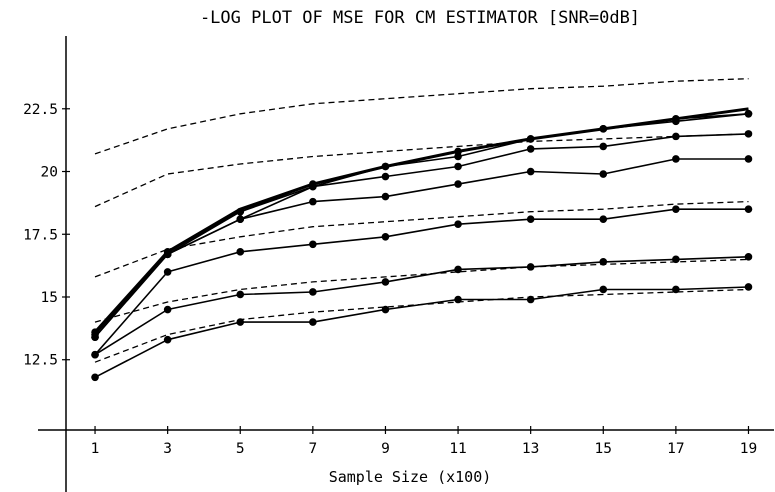  What do you see at coordinates (457, 449) in the screenshot?
I see `x-tick-label: 11` at bounding box center [457, 449].